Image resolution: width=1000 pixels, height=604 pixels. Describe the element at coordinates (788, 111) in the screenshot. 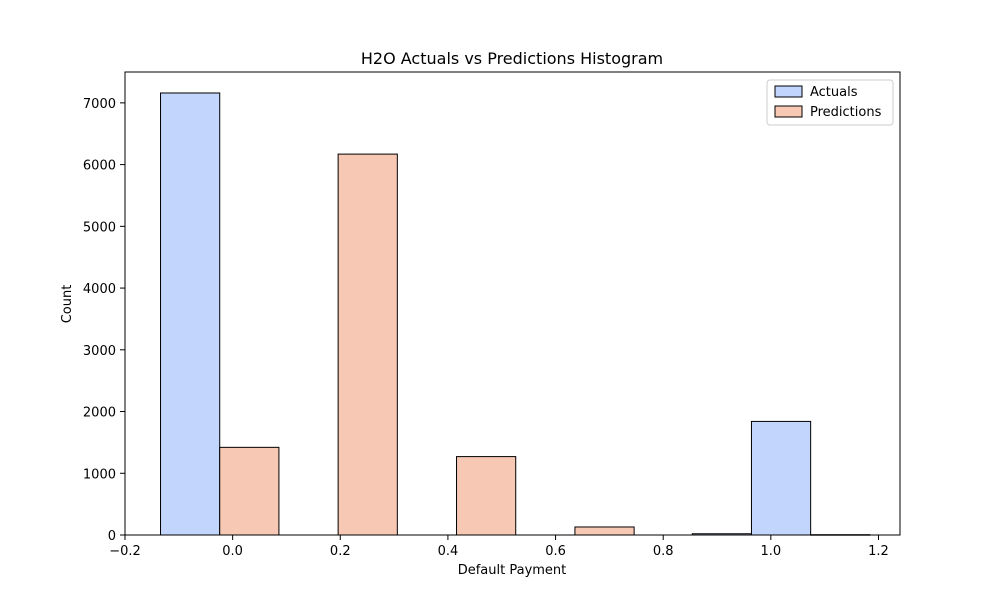

I see `legend-swatch-predictions` at that location.